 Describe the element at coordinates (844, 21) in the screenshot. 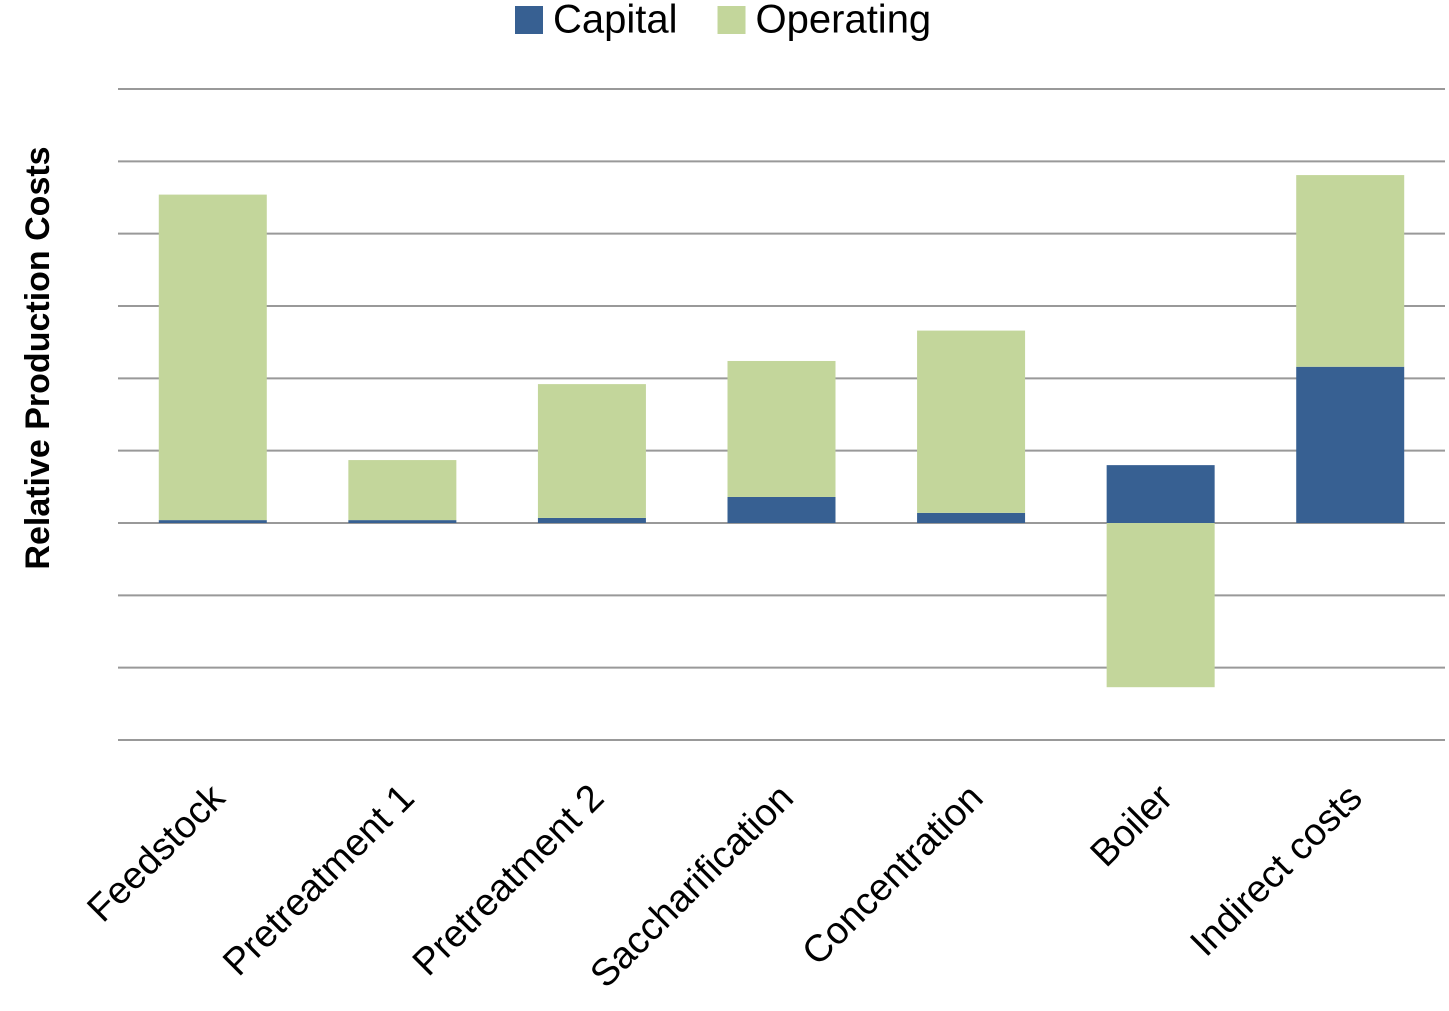

I see `legend-label: Operating` at that location.